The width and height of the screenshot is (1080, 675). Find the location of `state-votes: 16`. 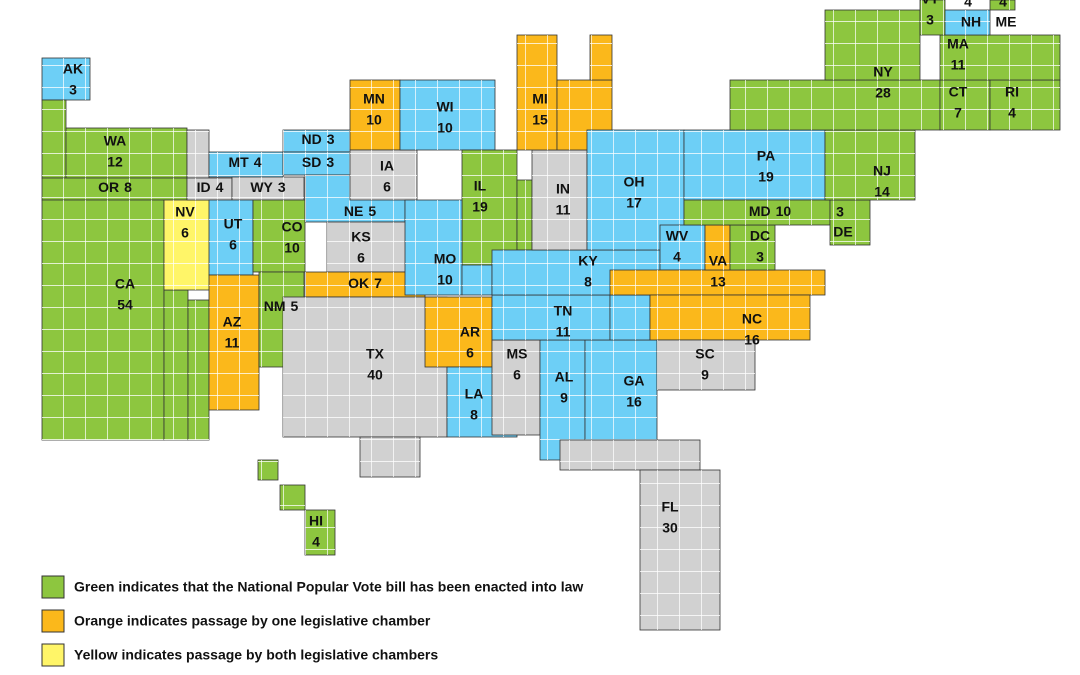

state-votes: 16 is located at coordinates (634, 402).